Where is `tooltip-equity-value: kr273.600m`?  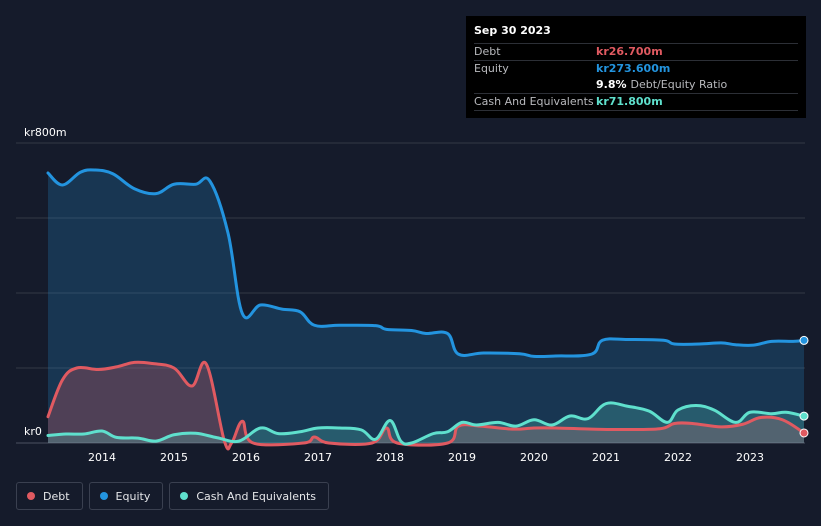
tooltip-equity-value: kr273.600m is located at coordinates (633, 68).